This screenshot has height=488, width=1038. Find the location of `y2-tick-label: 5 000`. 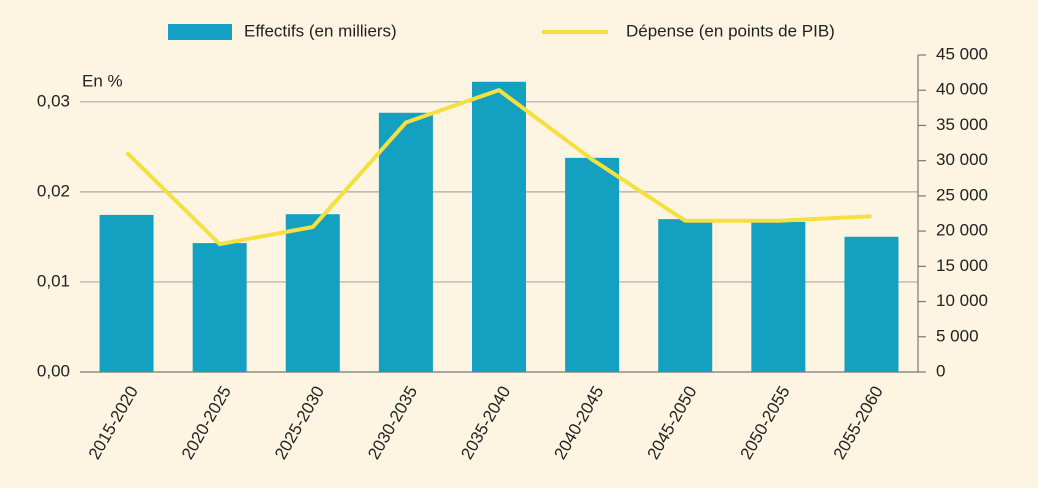

y2-tick-label: 5 000 is located at coordinates (957, 335).